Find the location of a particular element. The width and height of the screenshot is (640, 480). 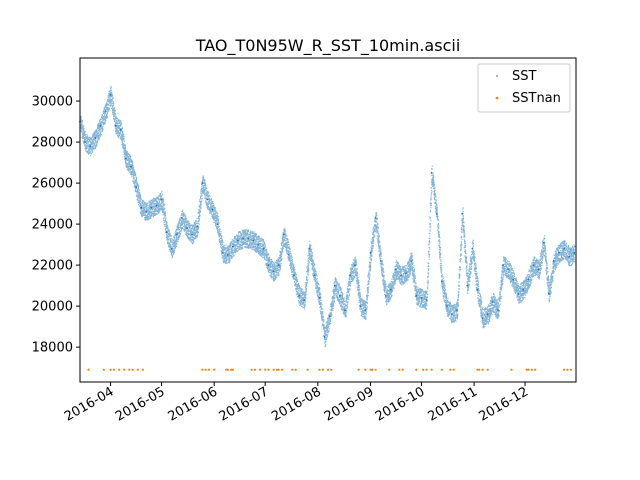

chart-title: TAO_T0N95W_R_SST_10min.ascii is located at coordinates (328, 46).